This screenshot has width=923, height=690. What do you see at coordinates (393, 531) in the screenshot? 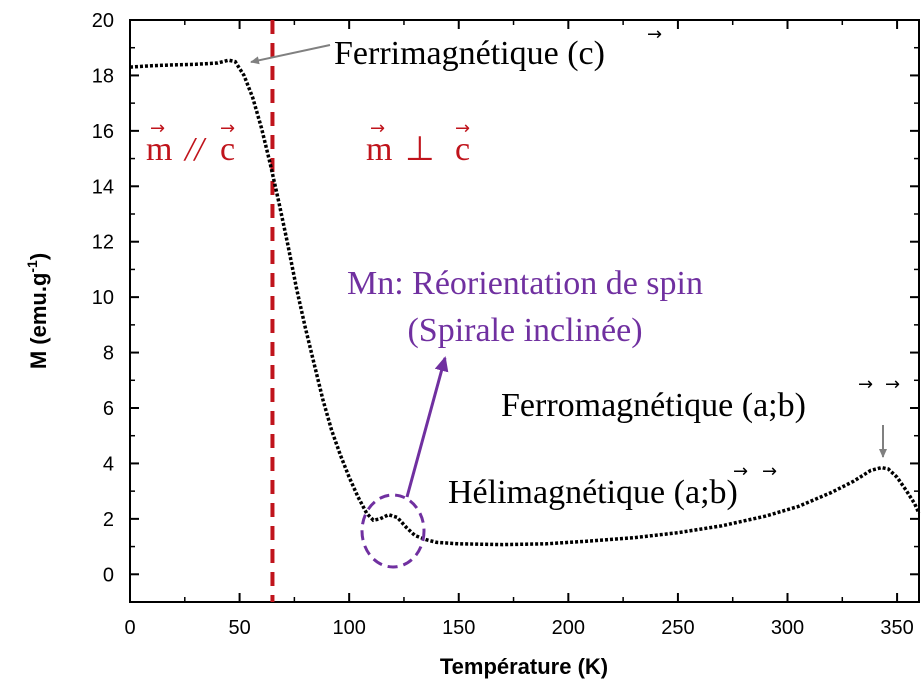
I see `reorientation-highlight-circle` at bounding box center [393, 531].